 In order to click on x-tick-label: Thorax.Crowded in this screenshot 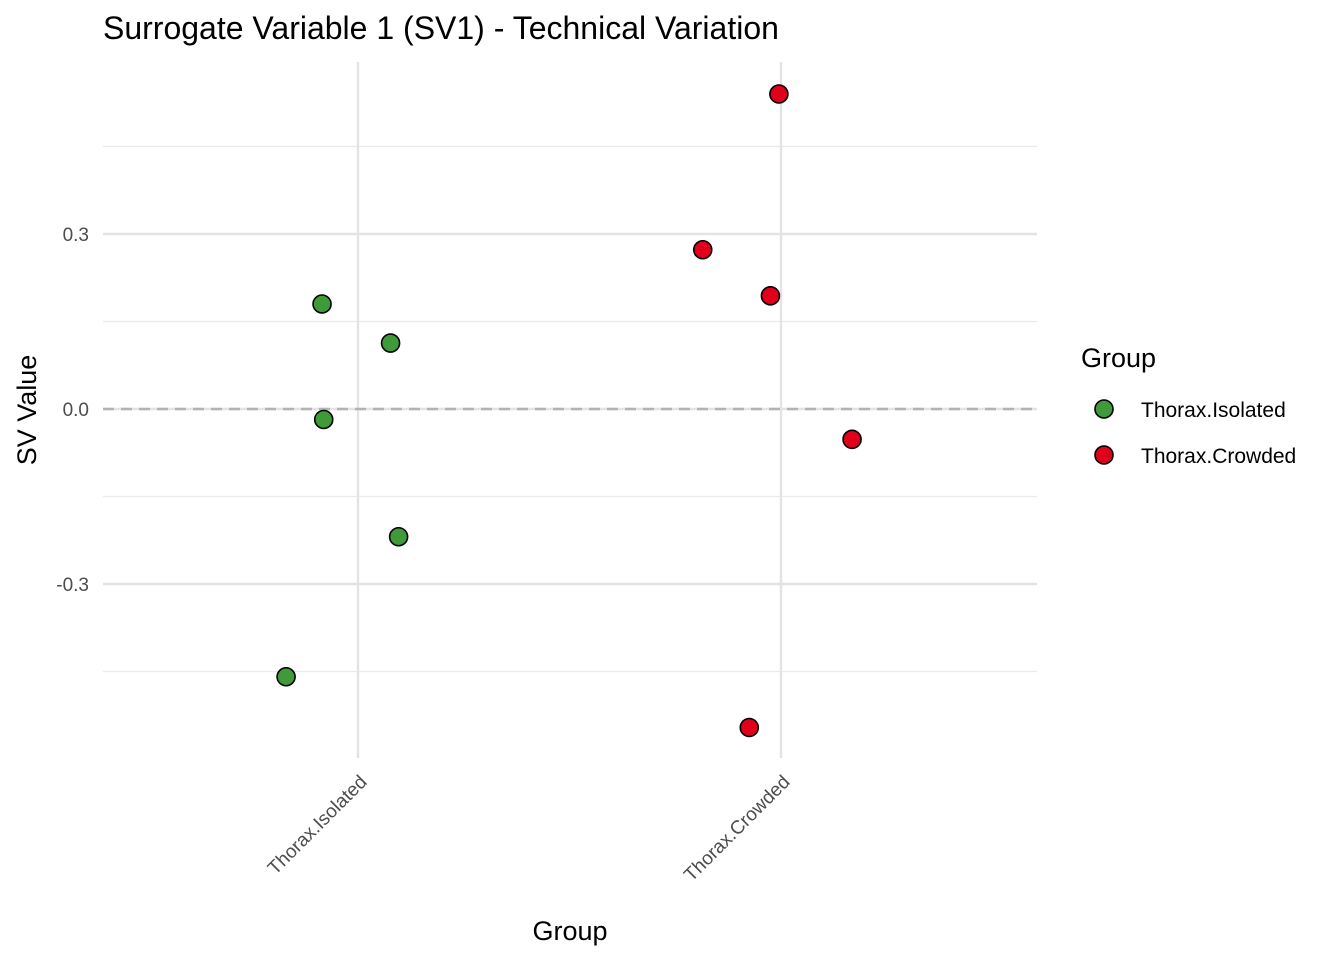, I will do `click(737, 829)`.